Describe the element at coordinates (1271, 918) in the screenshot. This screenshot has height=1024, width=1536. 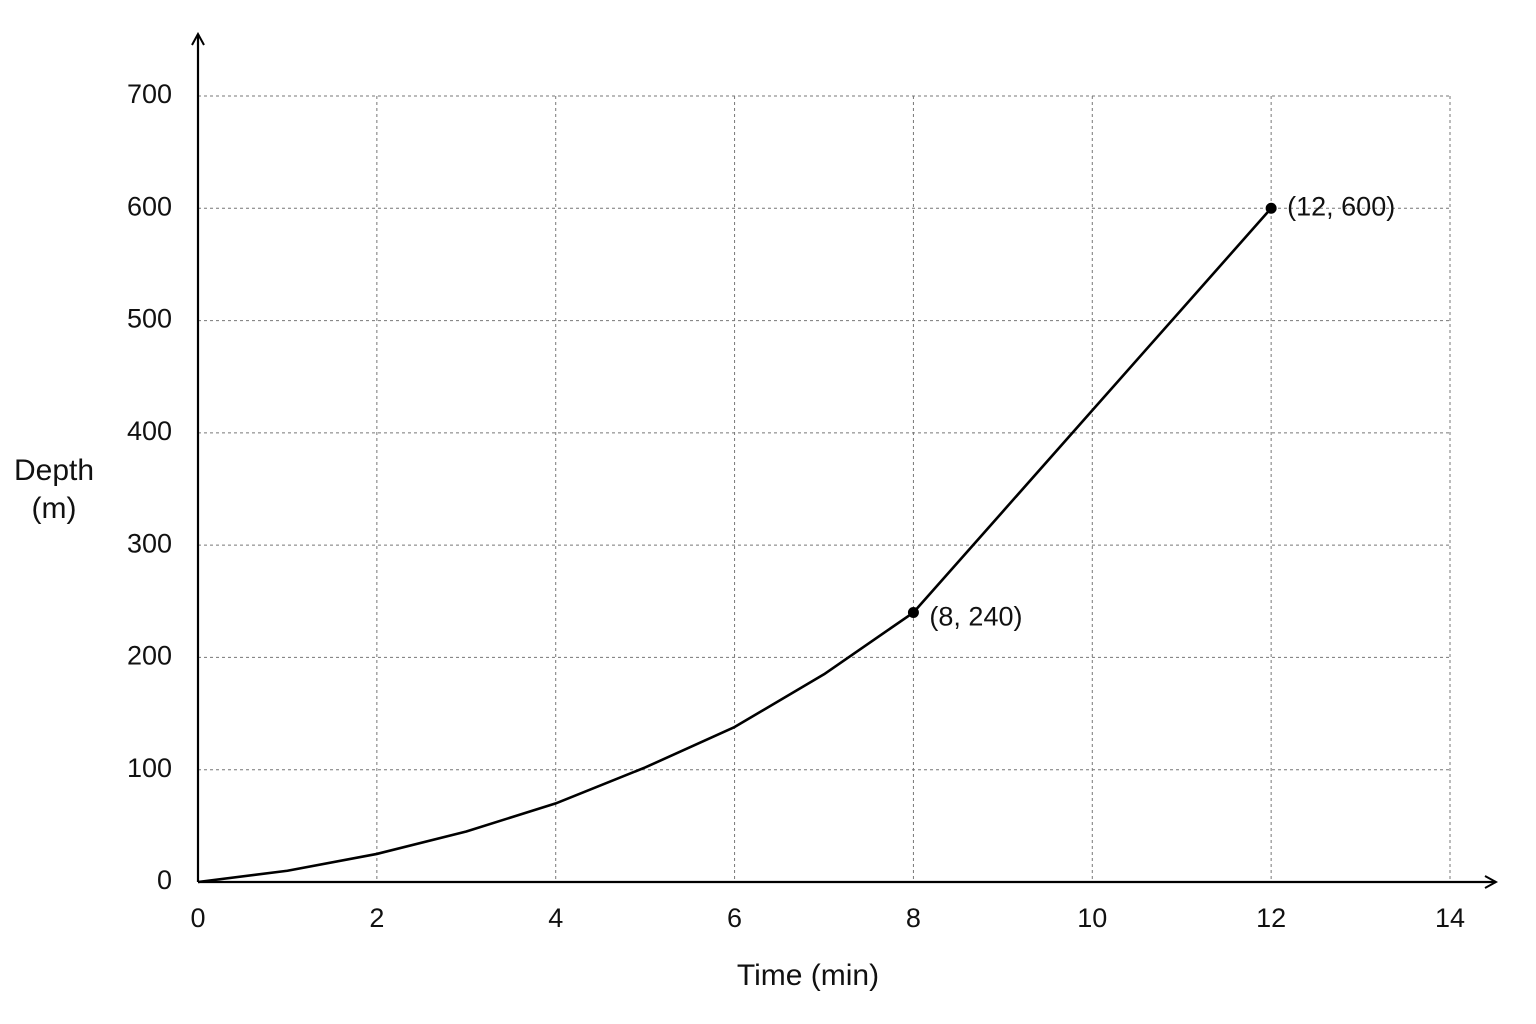
I see `x-tick-label: 12` at that location.